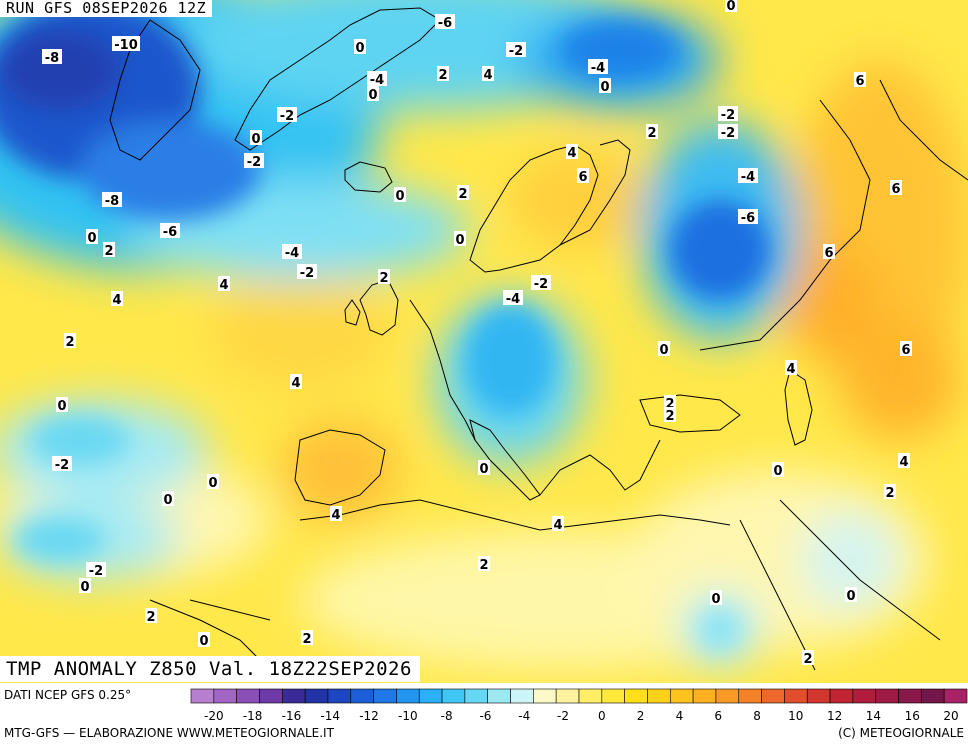 The width and height of the screenshot is (968, 745). Describe the element at coordinates (901, 733) in the screenshot. I see `credit-right: (C) METEOGIORNALE` at that location.